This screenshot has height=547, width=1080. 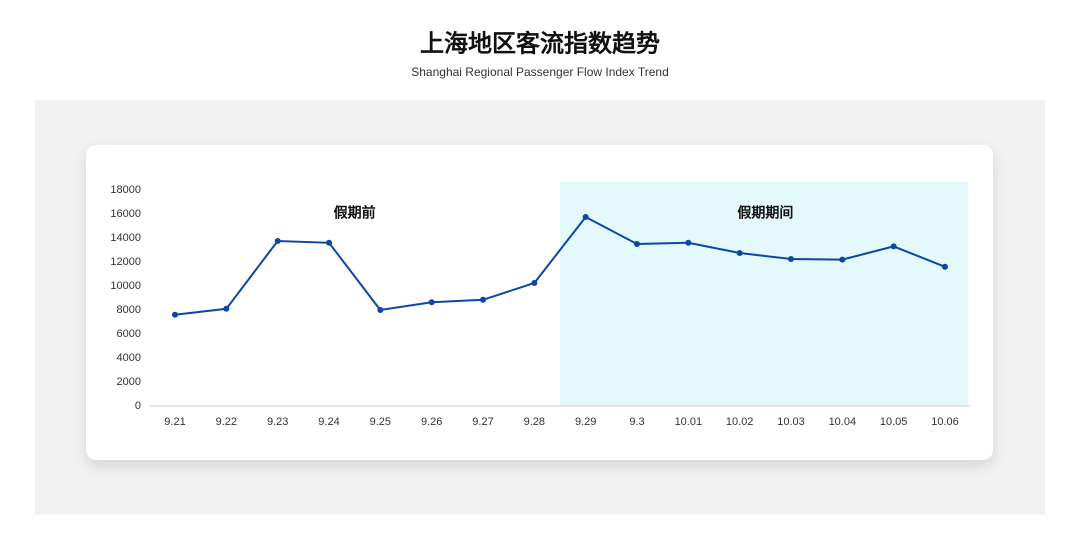 What do you see at coordinates (585, 422) in the screenshot?
I see `x-tick-label: 9.29` at bounding box center [585, 422].